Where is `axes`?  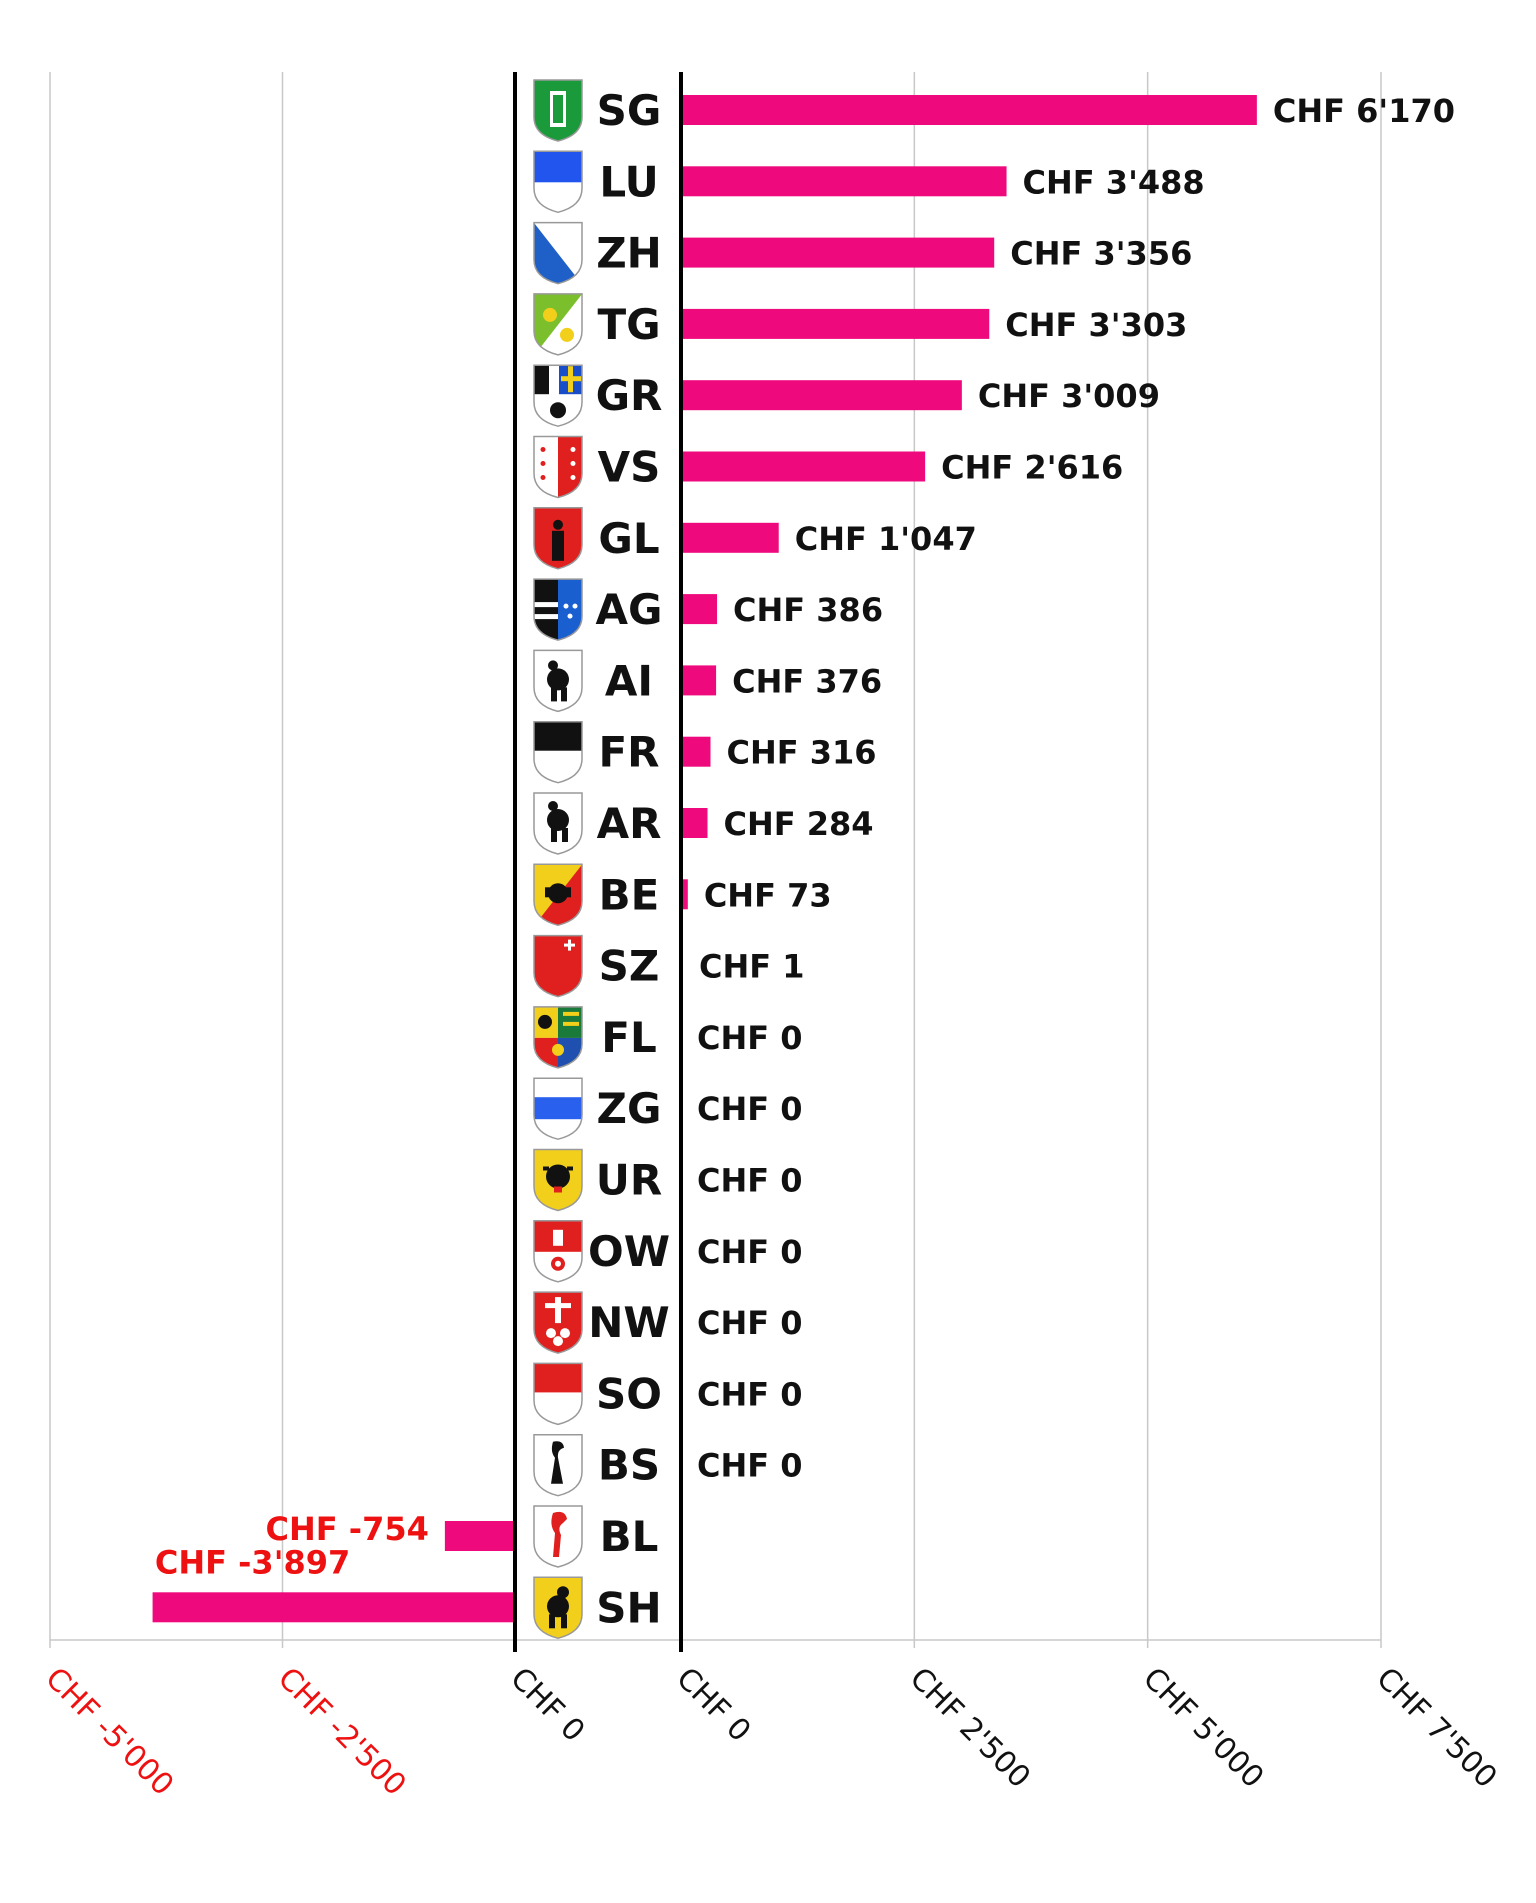
axes is located at coordinates (598, 862).